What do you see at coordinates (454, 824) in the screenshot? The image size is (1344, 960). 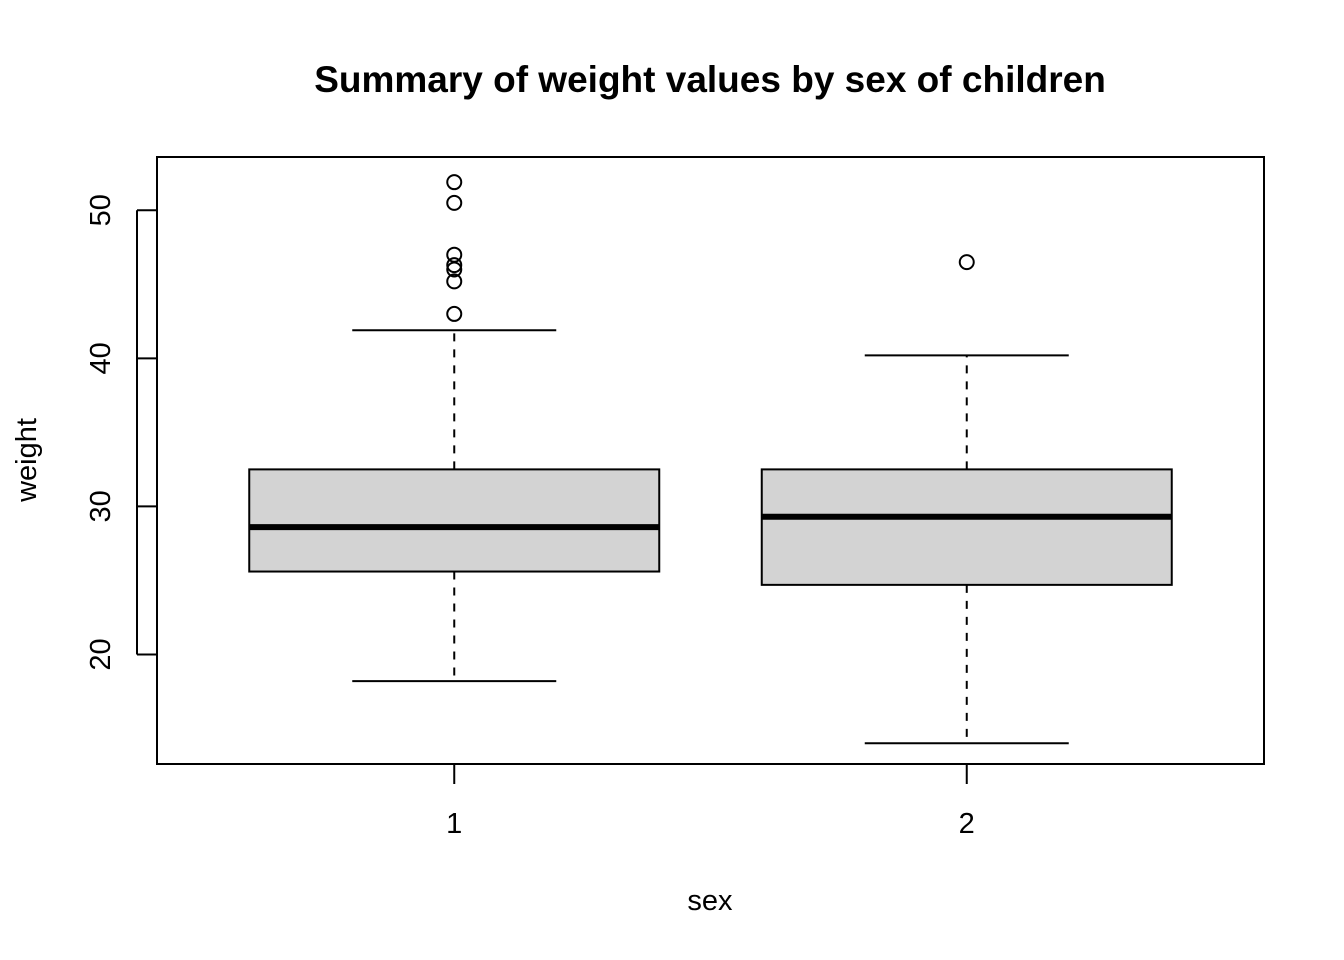 I see `x-tick-label: 1` at bounding box center [454, 824].